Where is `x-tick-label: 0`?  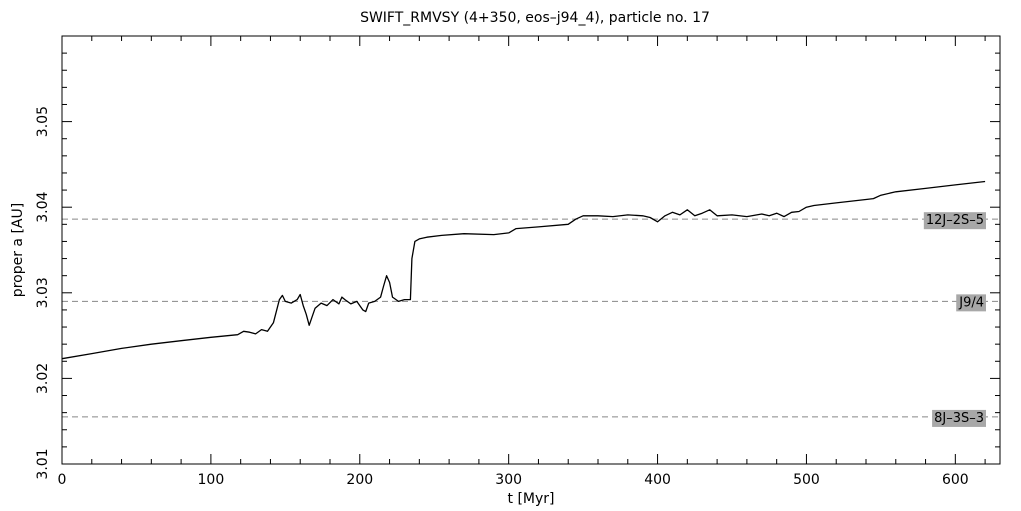 x-tick-label: 0 is located at coordinates (62, 480).